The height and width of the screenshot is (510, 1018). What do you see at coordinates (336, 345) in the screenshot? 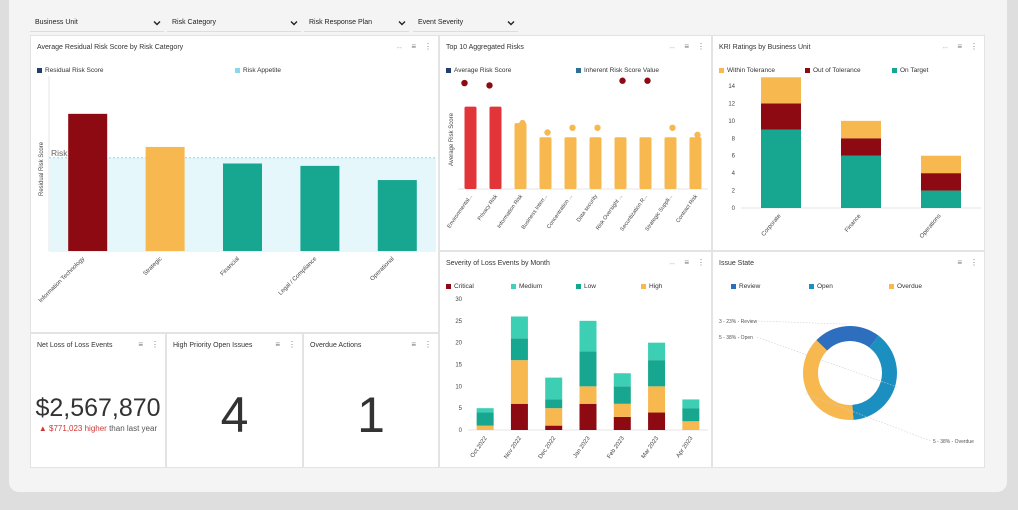
I see `panel-title: Overdue Actions` at bounding box center [336, 345].